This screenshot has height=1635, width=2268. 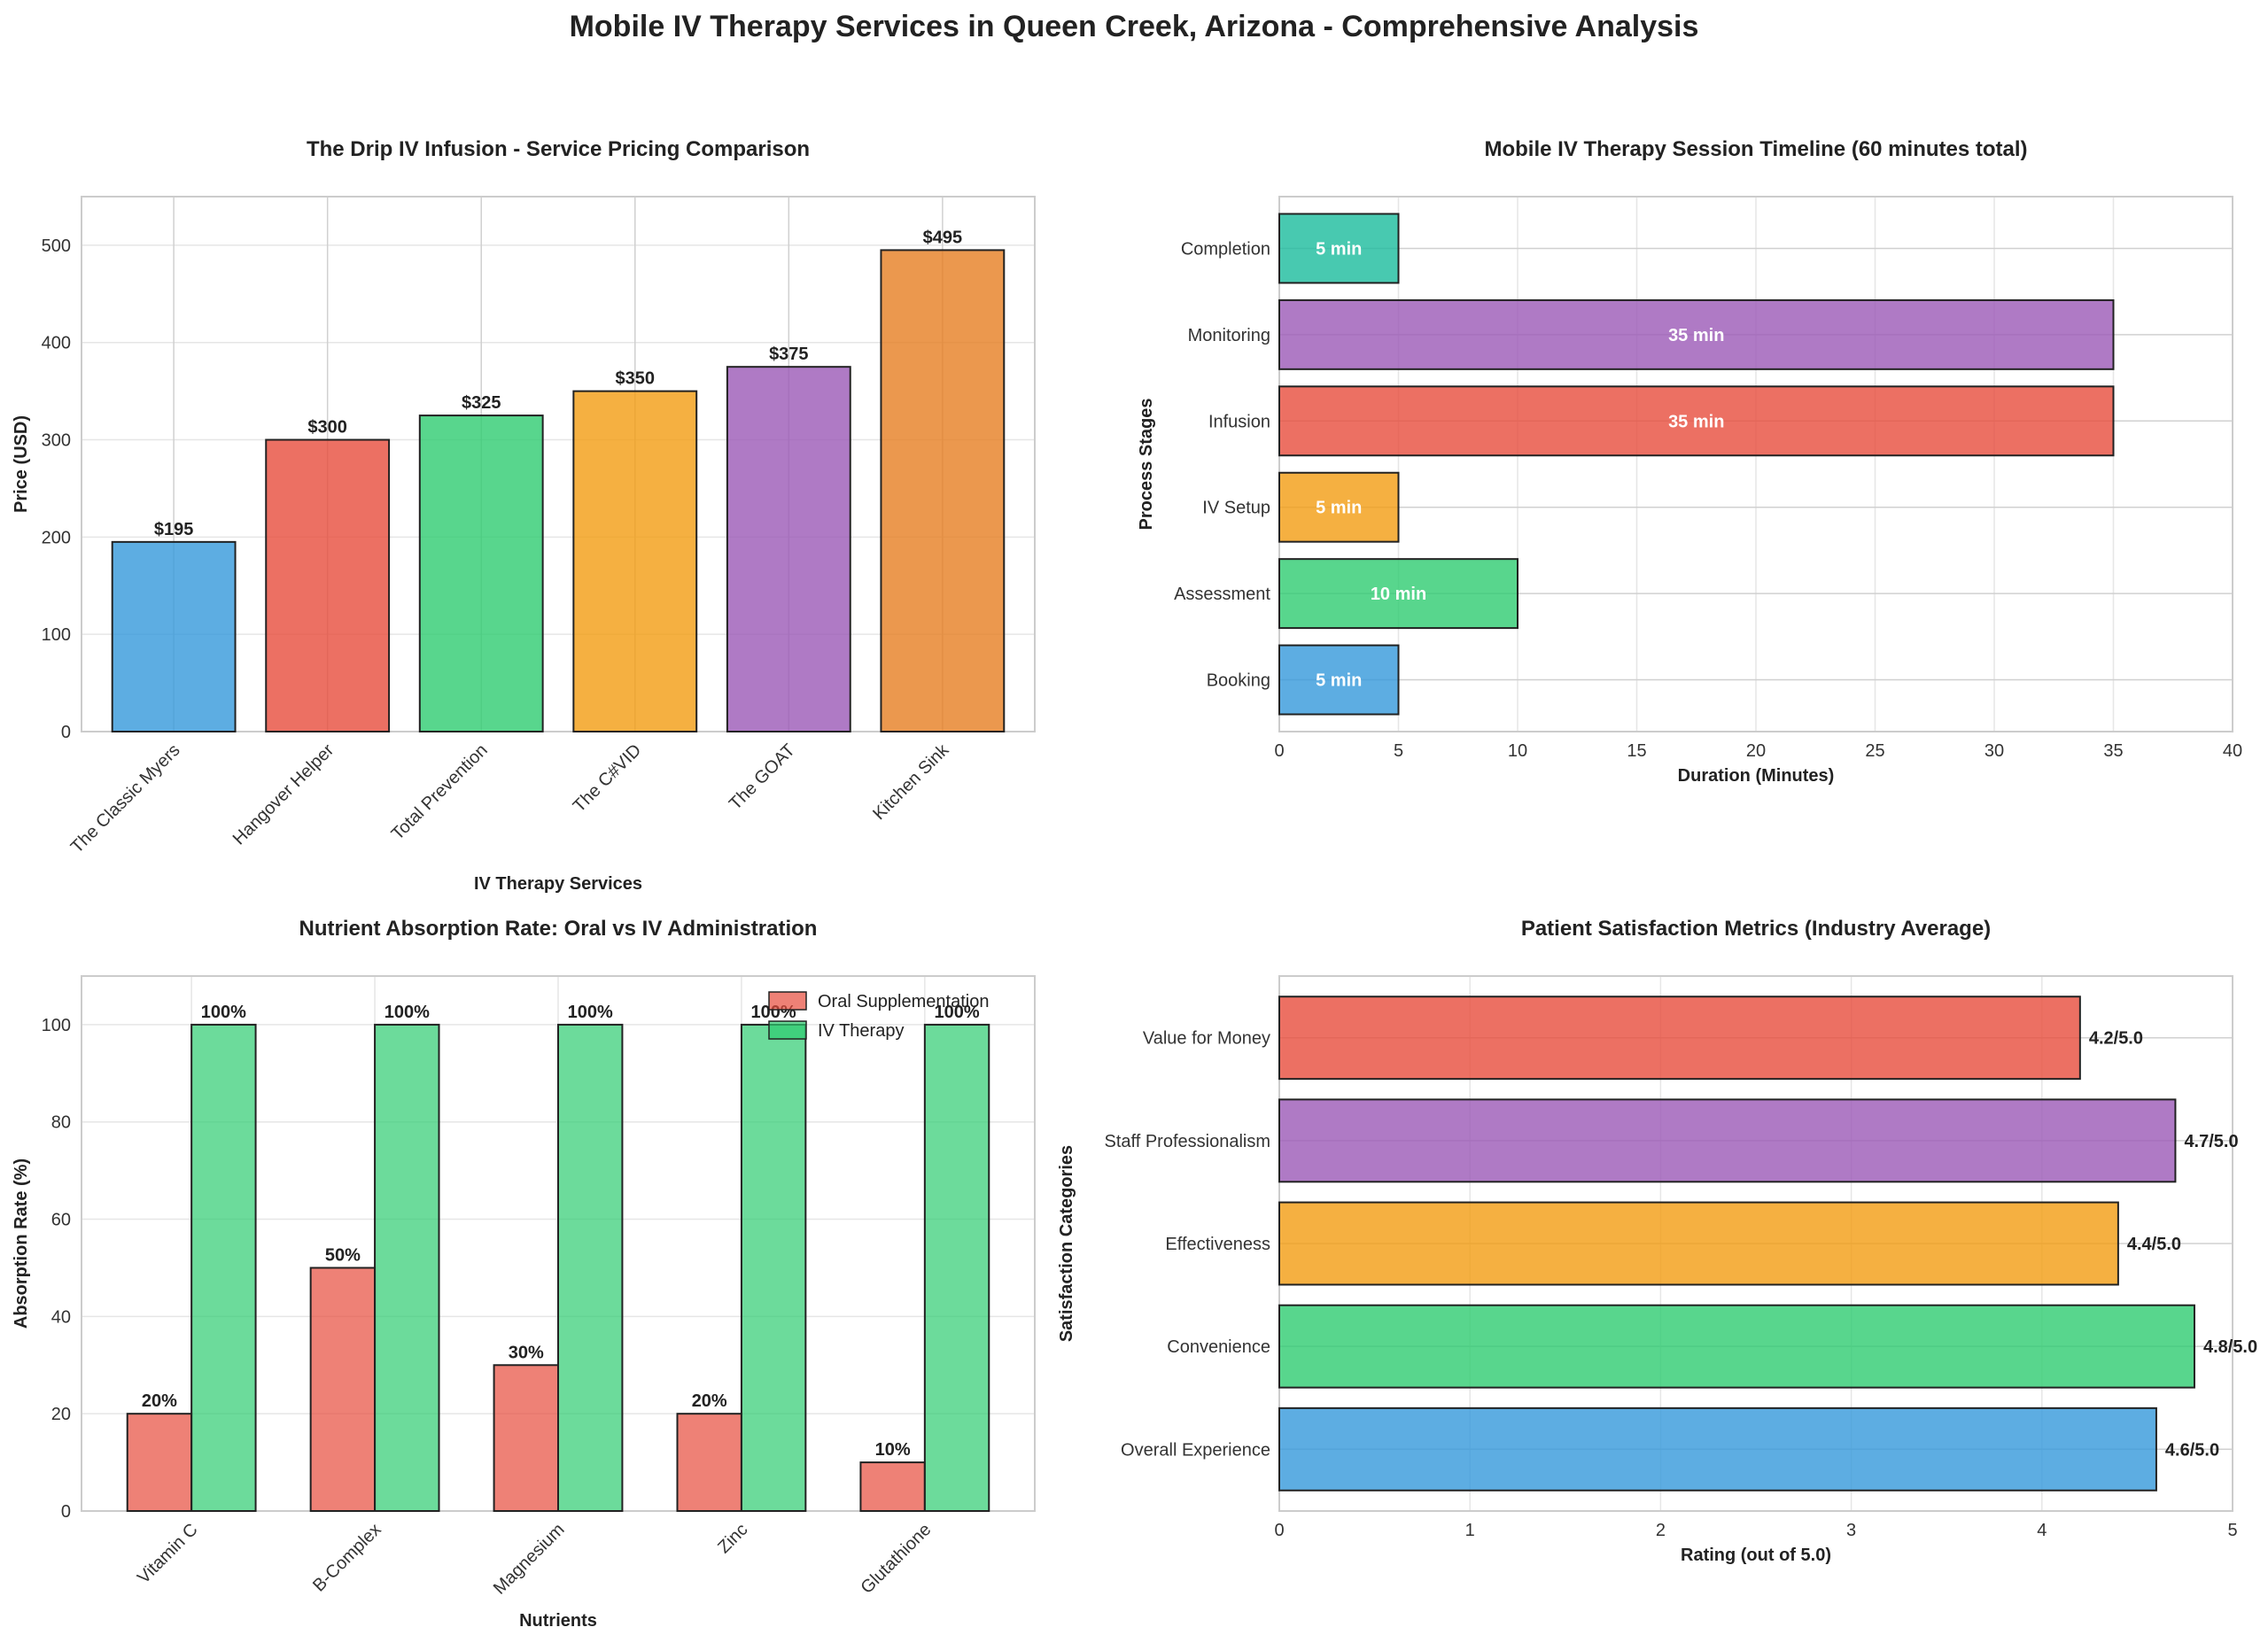 I want to click on x-tick-label: Glutathione, so click(x=896, y=1559).